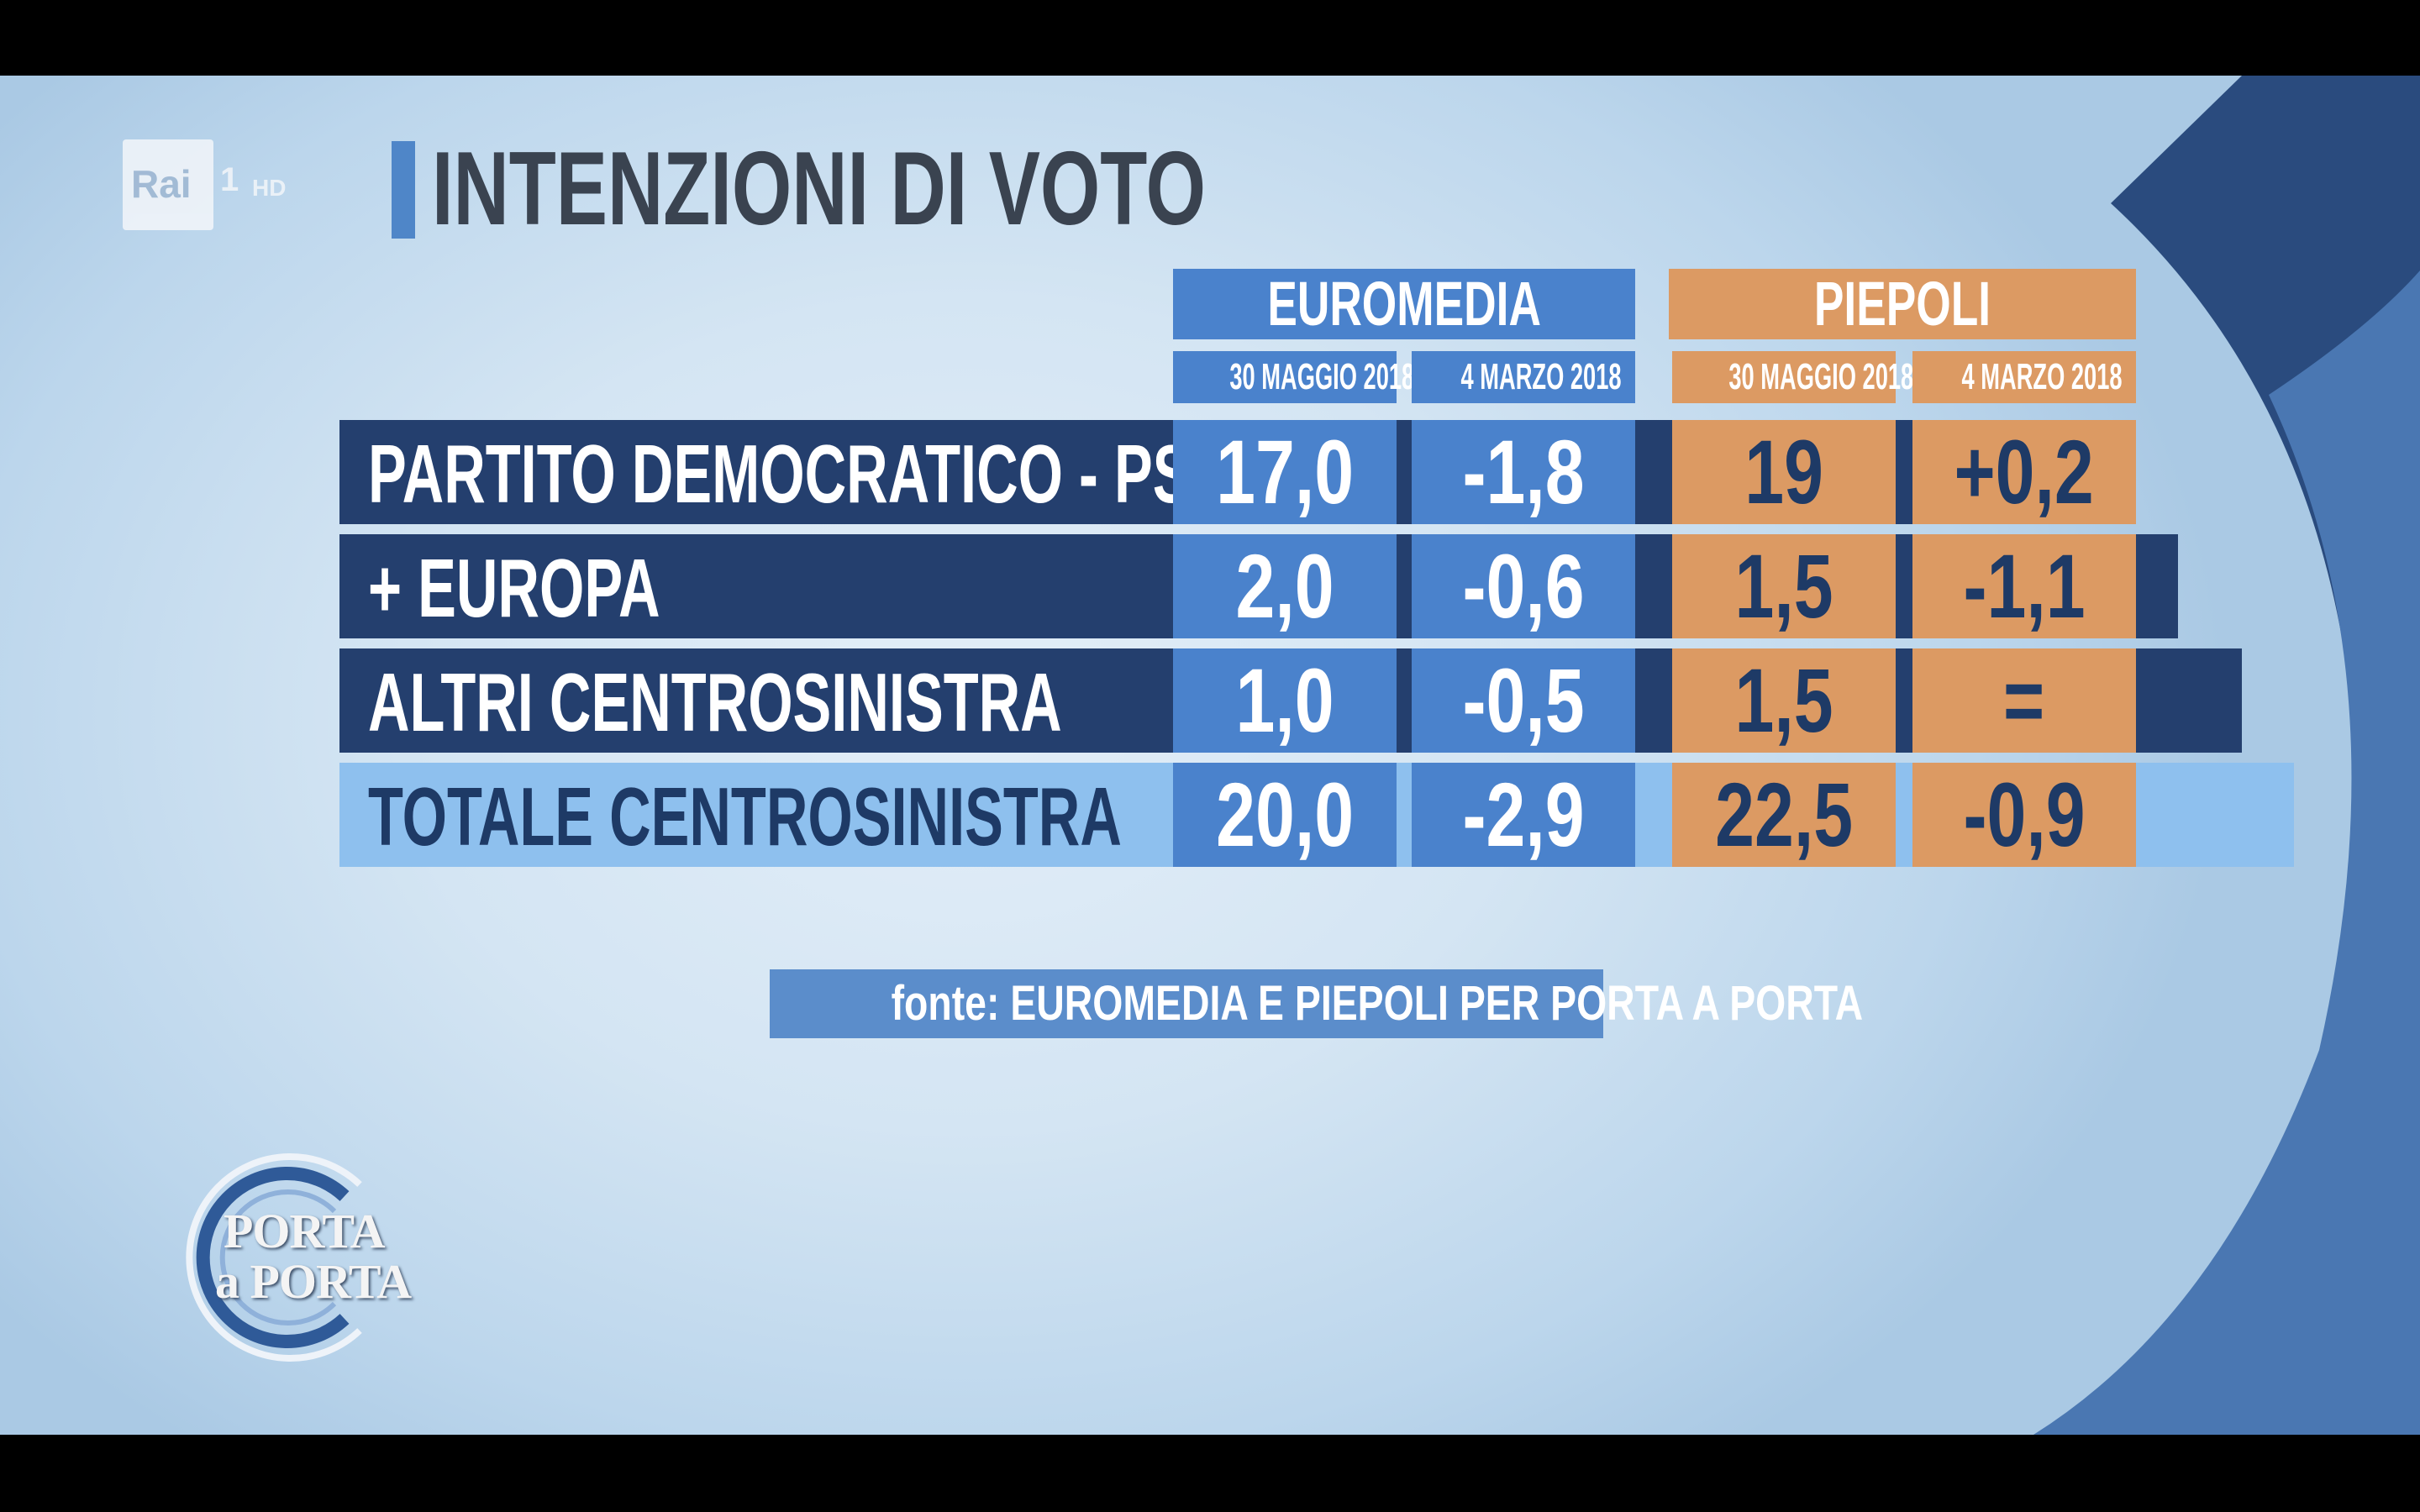 Image resolution: width=2420 pixels, height=1512 pixels. I want to click on channel-number: 1, so click(229, 179).